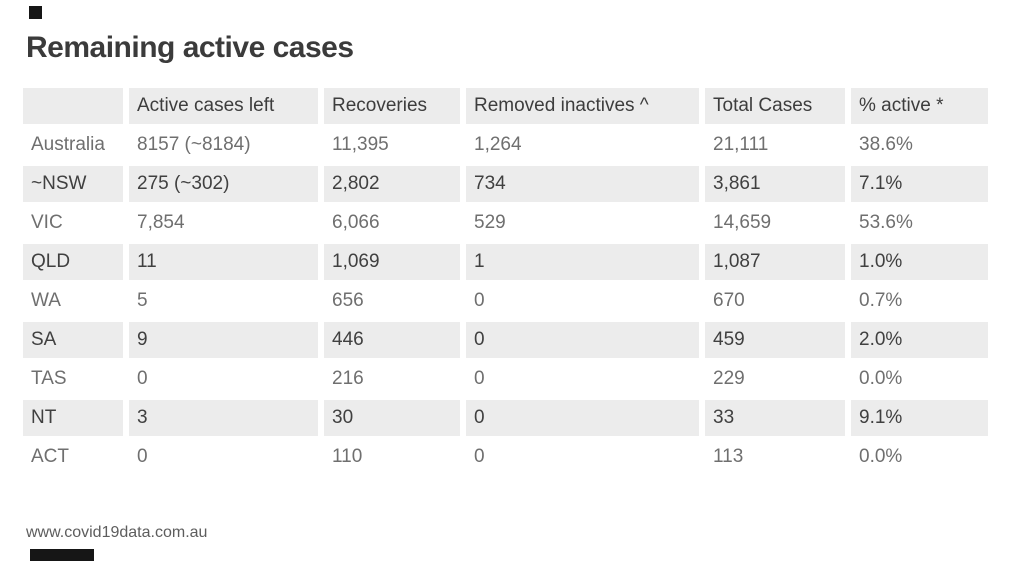 Image resolution: width=1010 pixels, height=562 pixels. What do you see at coordinates (392, 301) in the screenshot?
I see `cell-recoveries: 656` at bounding box center [392, 301].